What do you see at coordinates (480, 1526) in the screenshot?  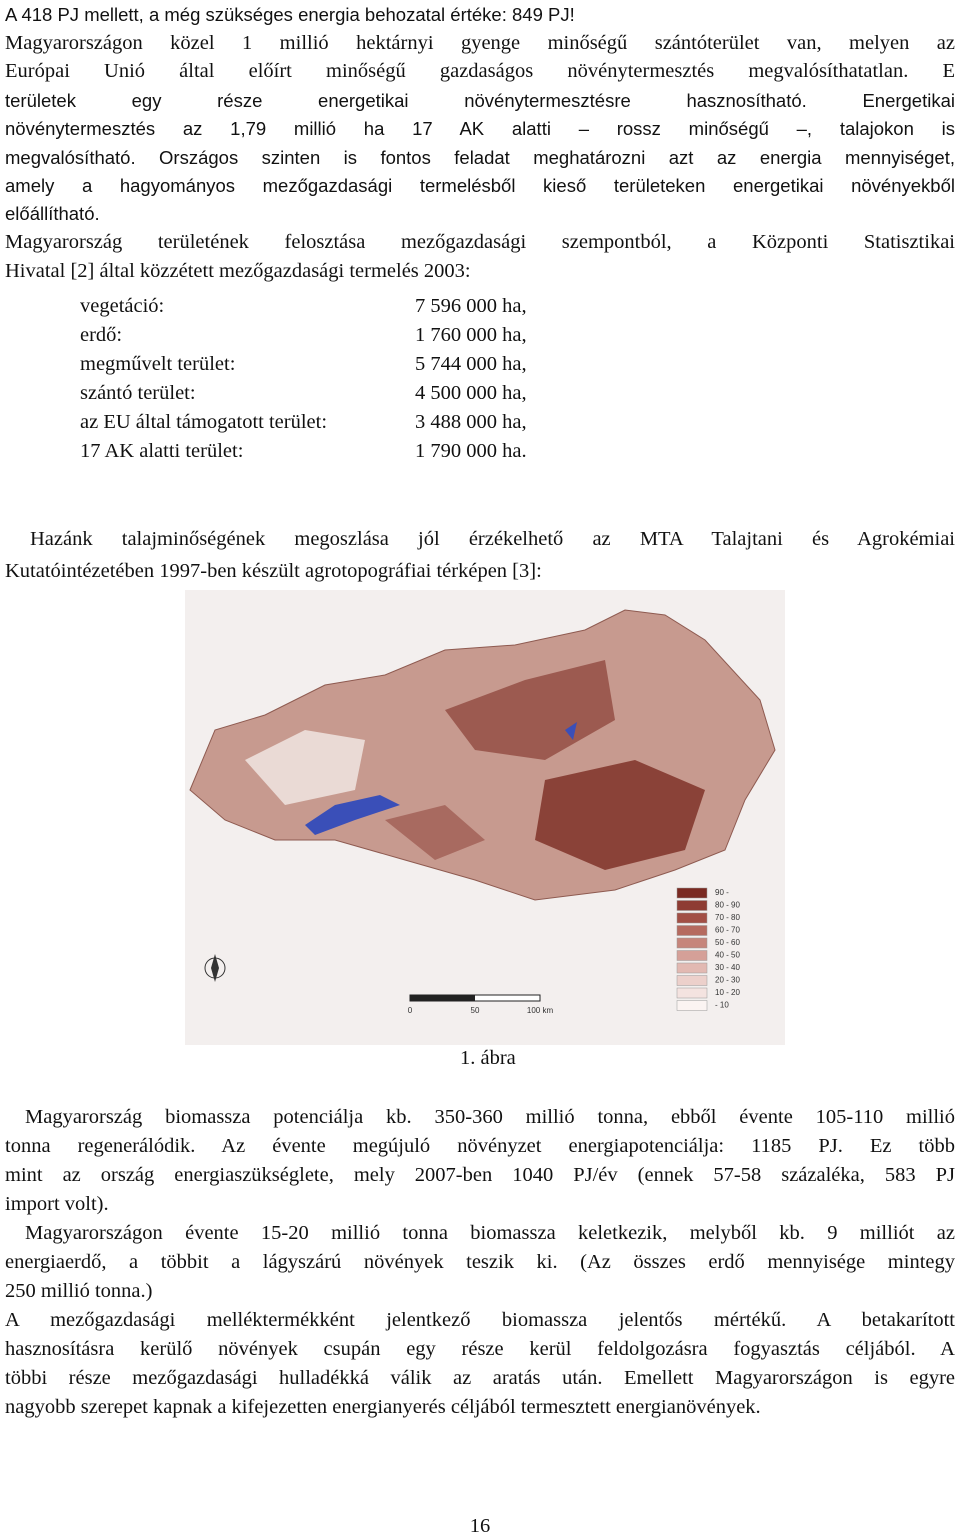 I see `page-number: 16` at bounding box center [480, 1526].